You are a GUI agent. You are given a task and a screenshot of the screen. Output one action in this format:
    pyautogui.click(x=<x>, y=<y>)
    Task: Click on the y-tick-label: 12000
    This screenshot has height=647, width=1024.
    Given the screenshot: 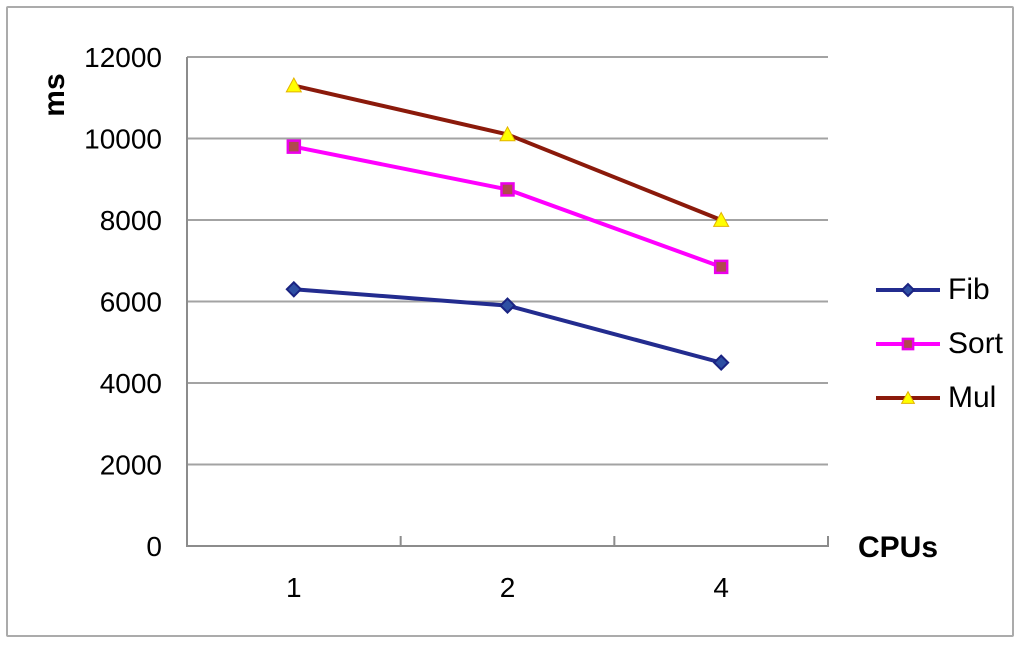 What is the action you would take?
    pyautogui.click(x=123, y=57)
    